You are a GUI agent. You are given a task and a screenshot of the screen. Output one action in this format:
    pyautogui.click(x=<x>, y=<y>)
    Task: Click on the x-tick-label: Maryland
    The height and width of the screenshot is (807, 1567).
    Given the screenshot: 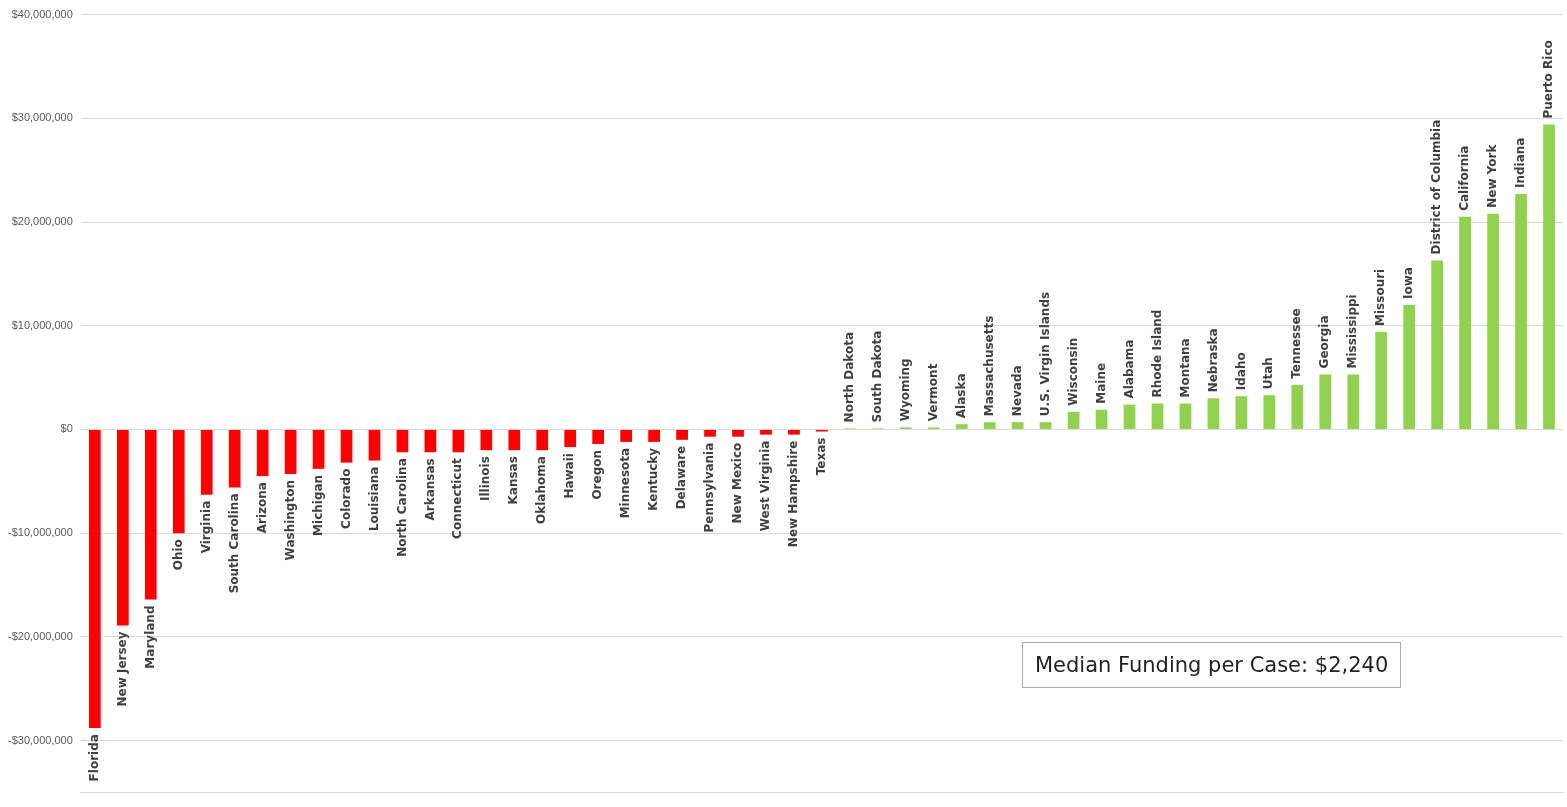 What is the action you would take?
    pyautogui.click(x=149, y=637)
    